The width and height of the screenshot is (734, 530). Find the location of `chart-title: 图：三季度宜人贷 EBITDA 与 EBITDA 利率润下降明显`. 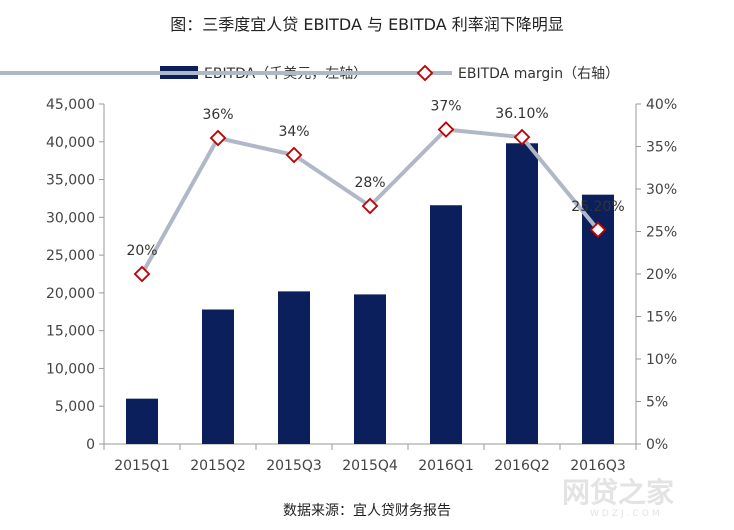

chart-title: 图：三季度宜人贷 EBITDA 与 EBITDA 利率润下降明显 is located at coordinates (366, 24).